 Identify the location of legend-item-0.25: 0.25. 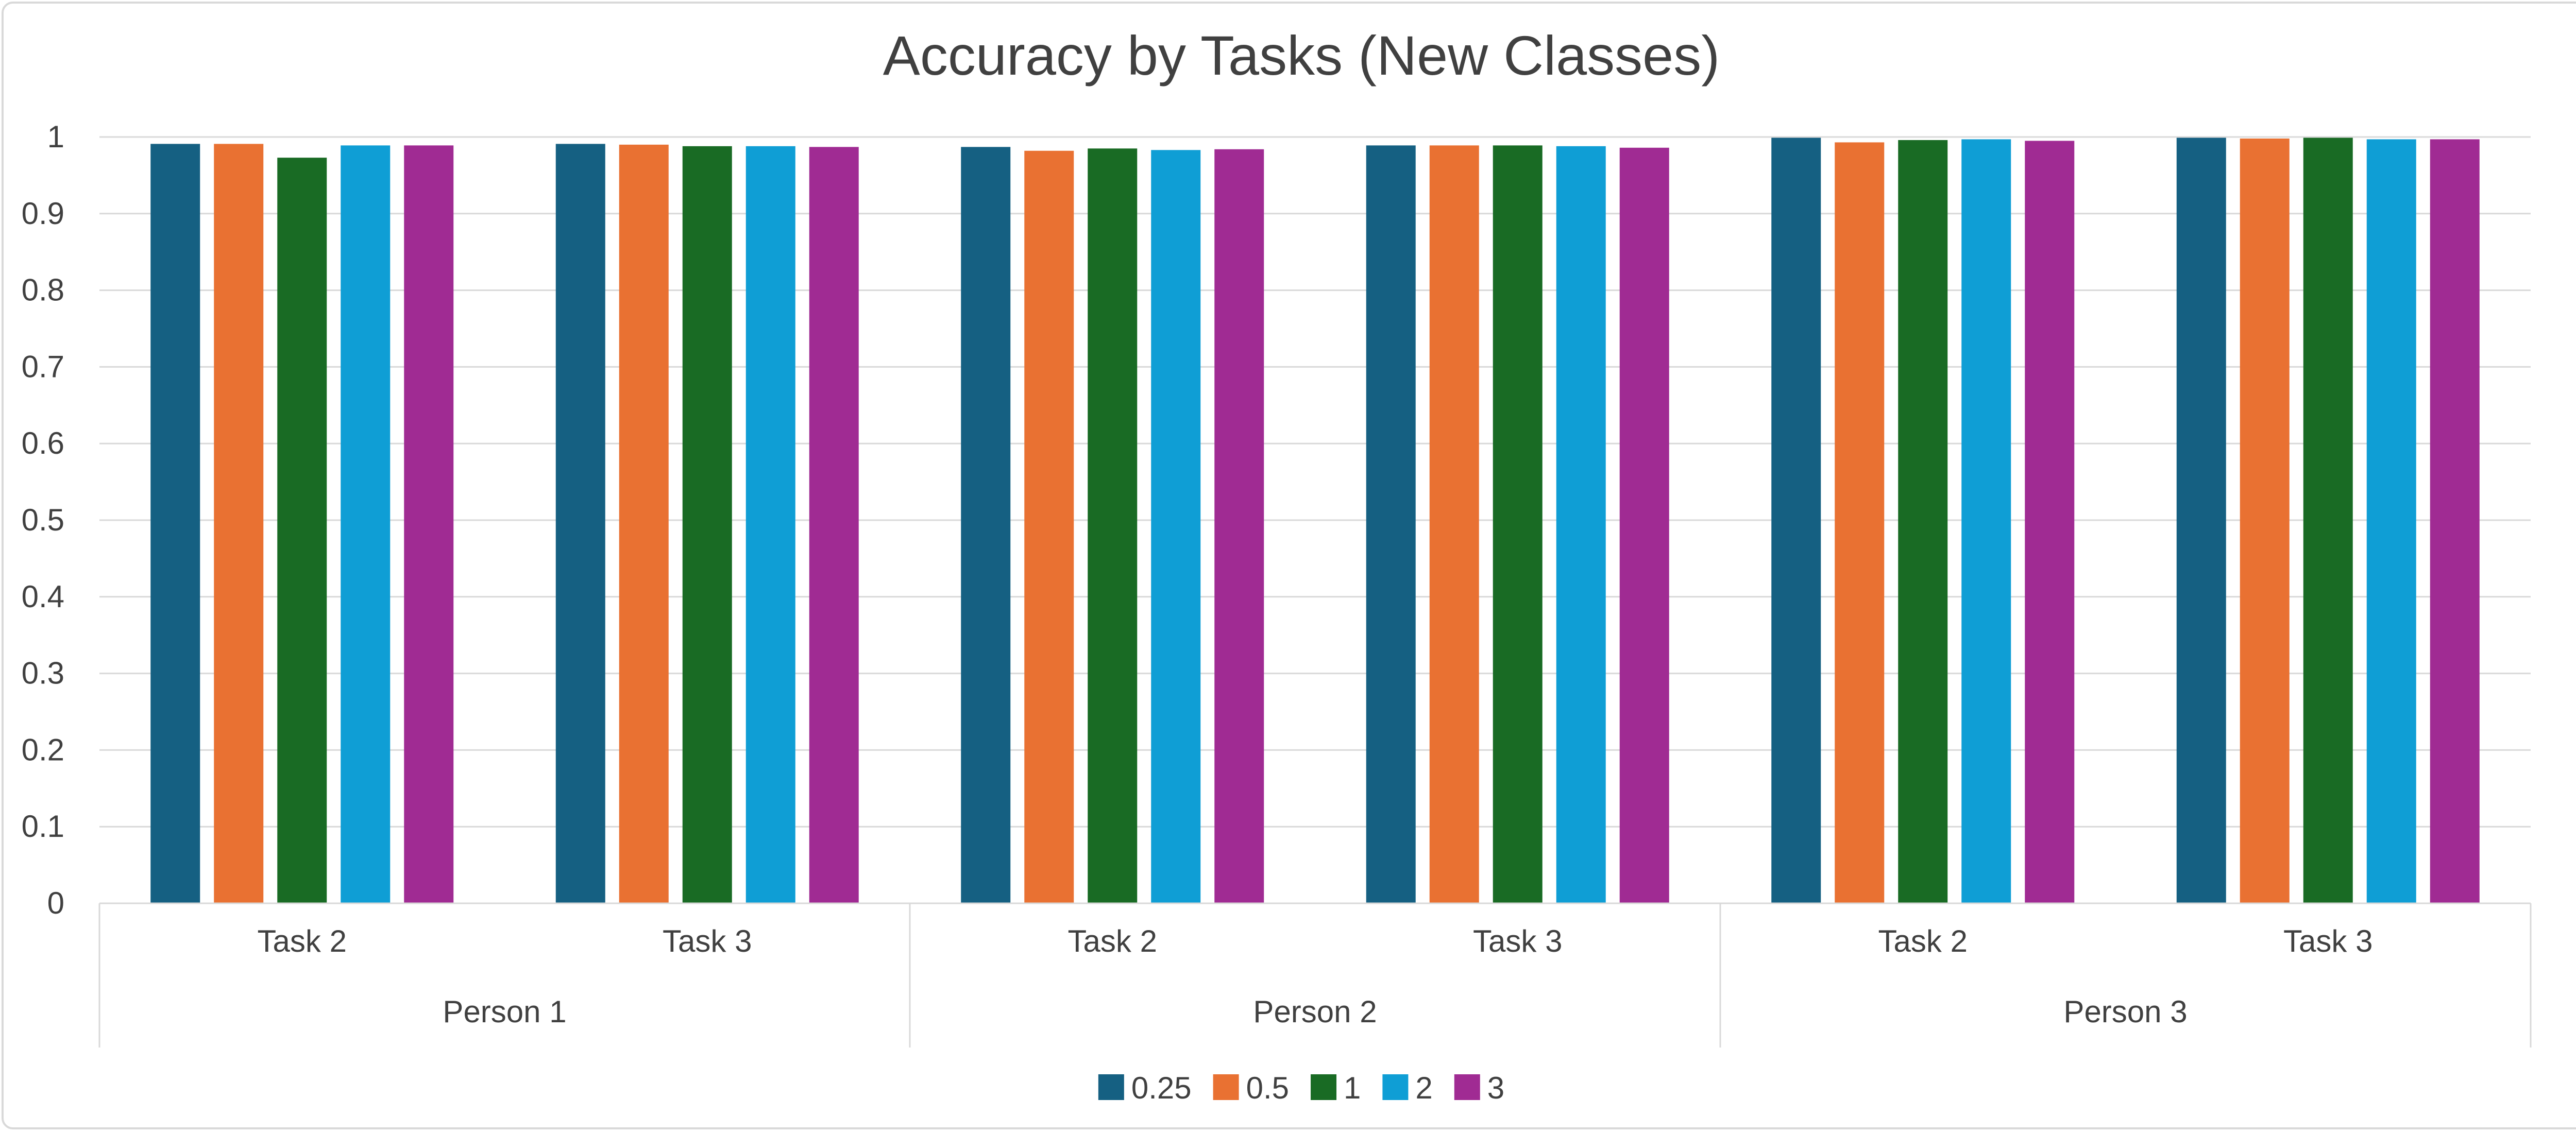
(1145, 1088).